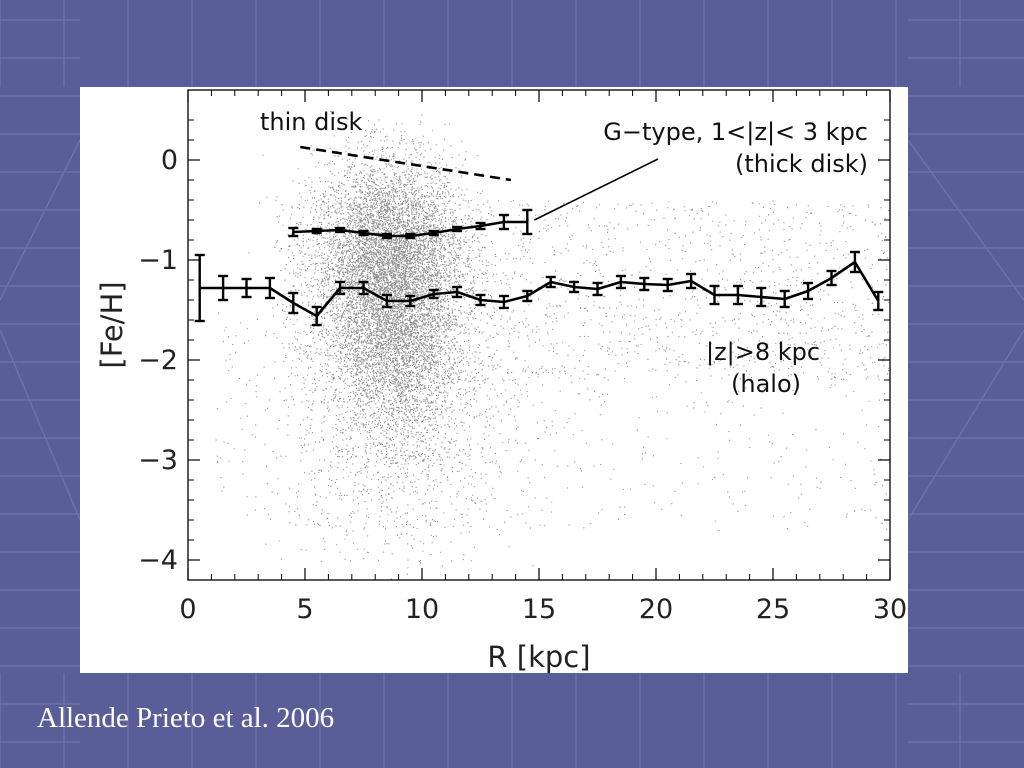  Describe the element at coordinates (187, 609) in the screenshot. I see `x-tick-label: 0` at that location.